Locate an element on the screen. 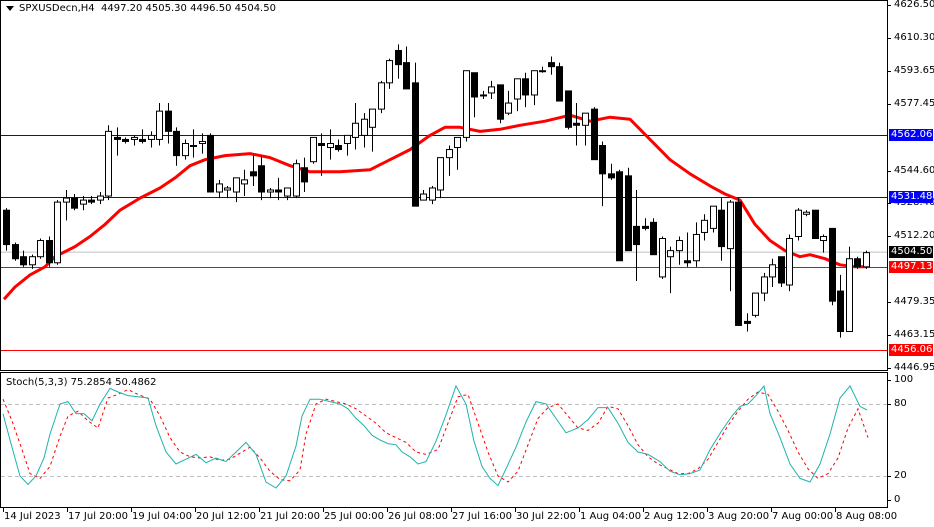  time-tick-label: 25 Jul 00:00 is located at coordinates (354, 516).